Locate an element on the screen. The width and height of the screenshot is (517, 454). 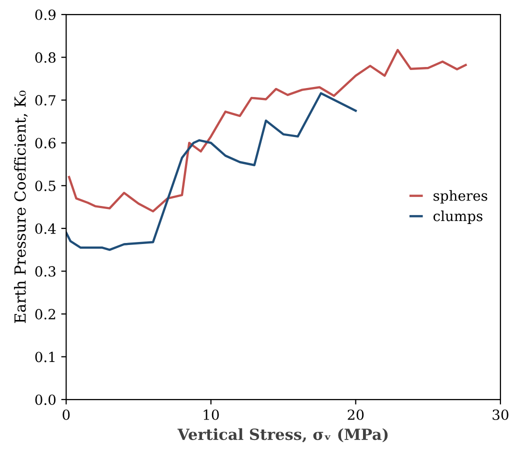
y-axis-title: Earth Pressure Coefficient, K₀ is located at coordinates (21, 206).